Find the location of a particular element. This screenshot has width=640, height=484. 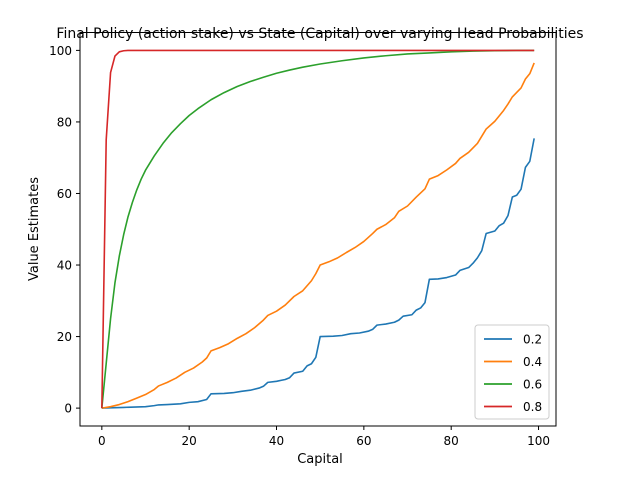

x-tick-label: 20 is located at coordinates (189, 441).